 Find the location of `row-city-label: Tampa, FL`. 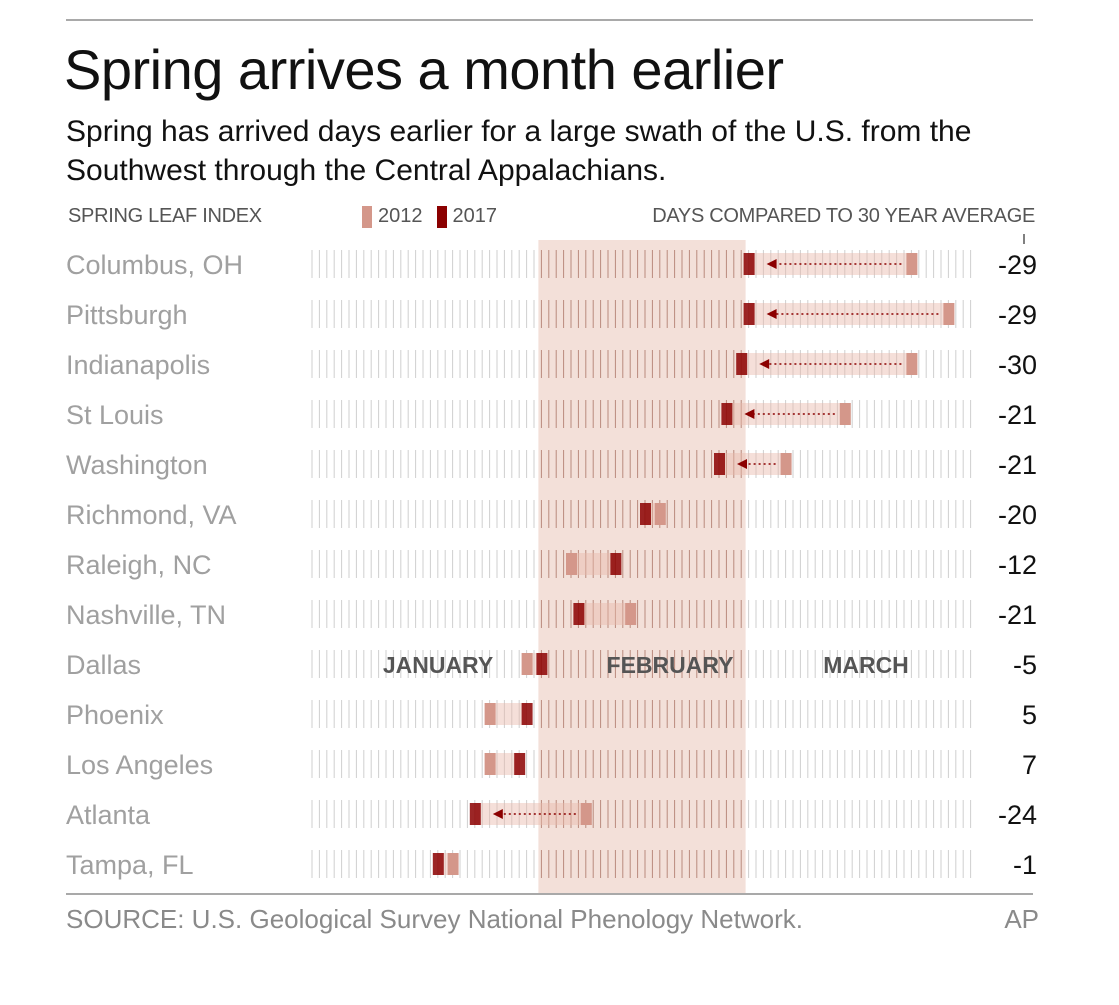

row-city-label: Tampa, FL is located at coordinates (130, 865).